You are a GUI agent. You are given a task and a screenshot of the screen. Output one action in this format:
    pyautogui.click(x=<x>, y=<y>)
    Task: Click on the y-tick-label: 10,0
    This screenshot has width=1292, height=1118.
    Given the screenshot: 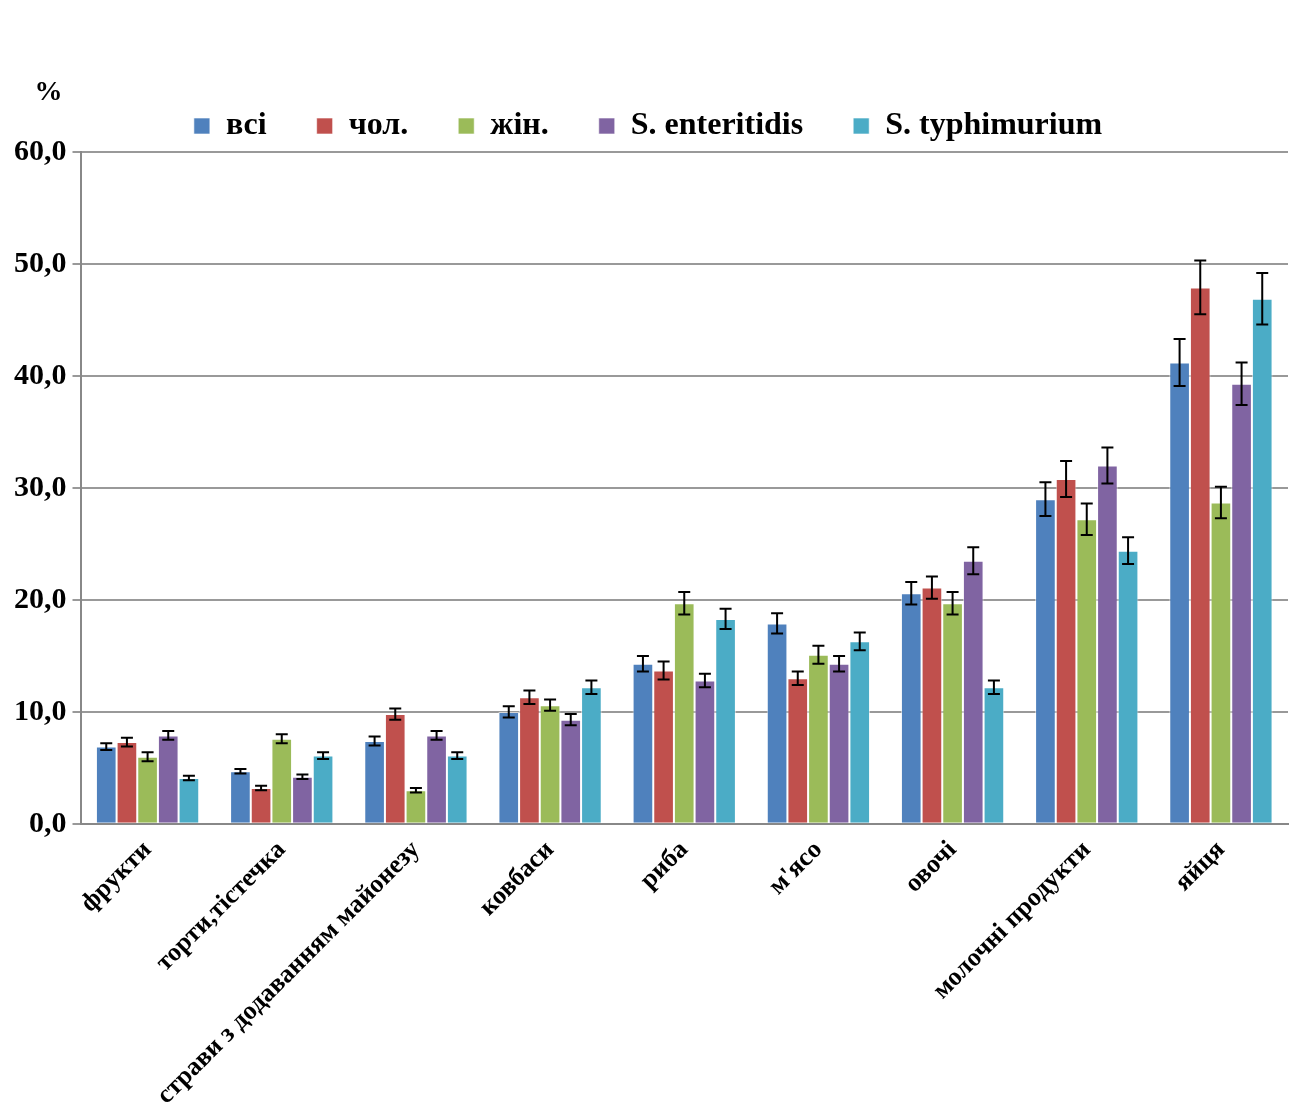 What is the action you would take?
    pyautogui.click(x=40, y=709)
    